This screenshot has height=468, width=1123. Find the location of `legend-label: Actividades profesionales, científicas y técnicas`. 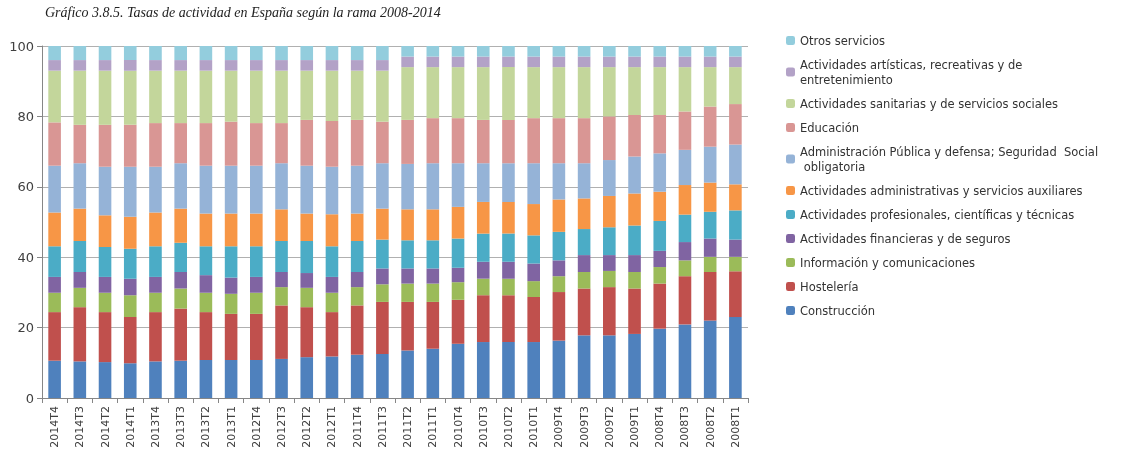

legend-label: Actividades profesionales, científicas y técnicas is located at coordinates (937, 214).